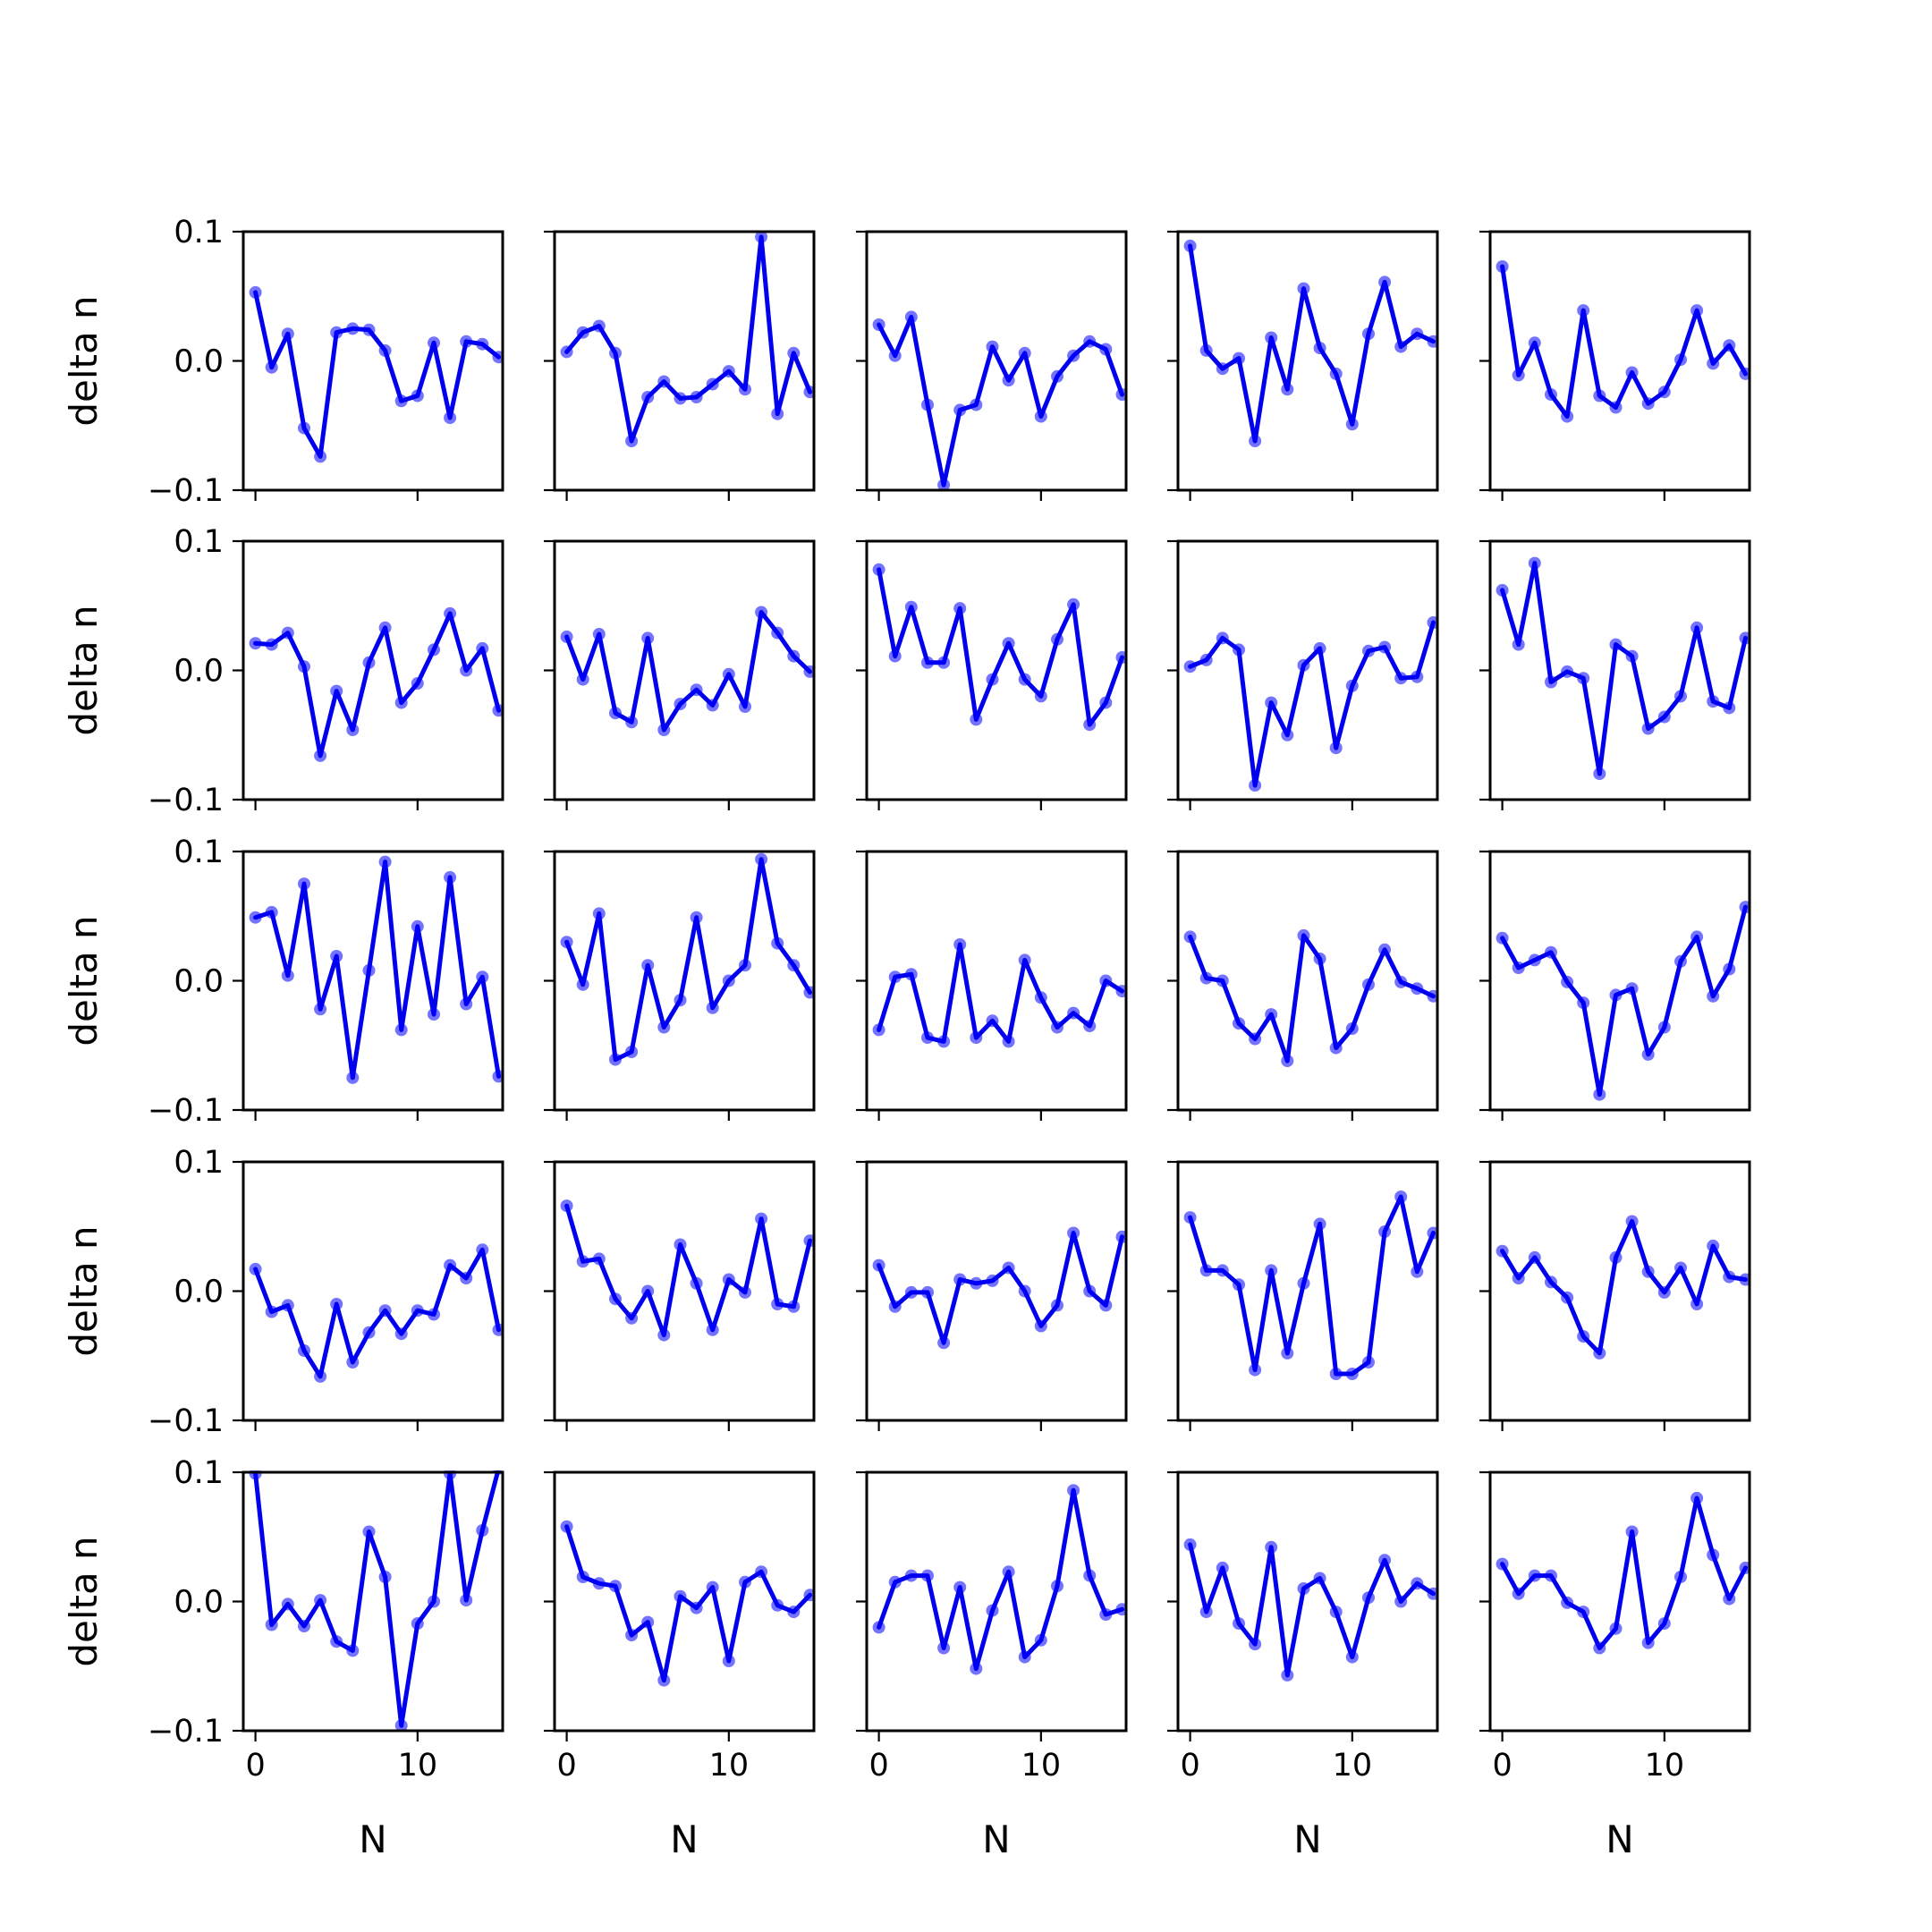  I want to click on panel-r1-c2, so click(680, 365).